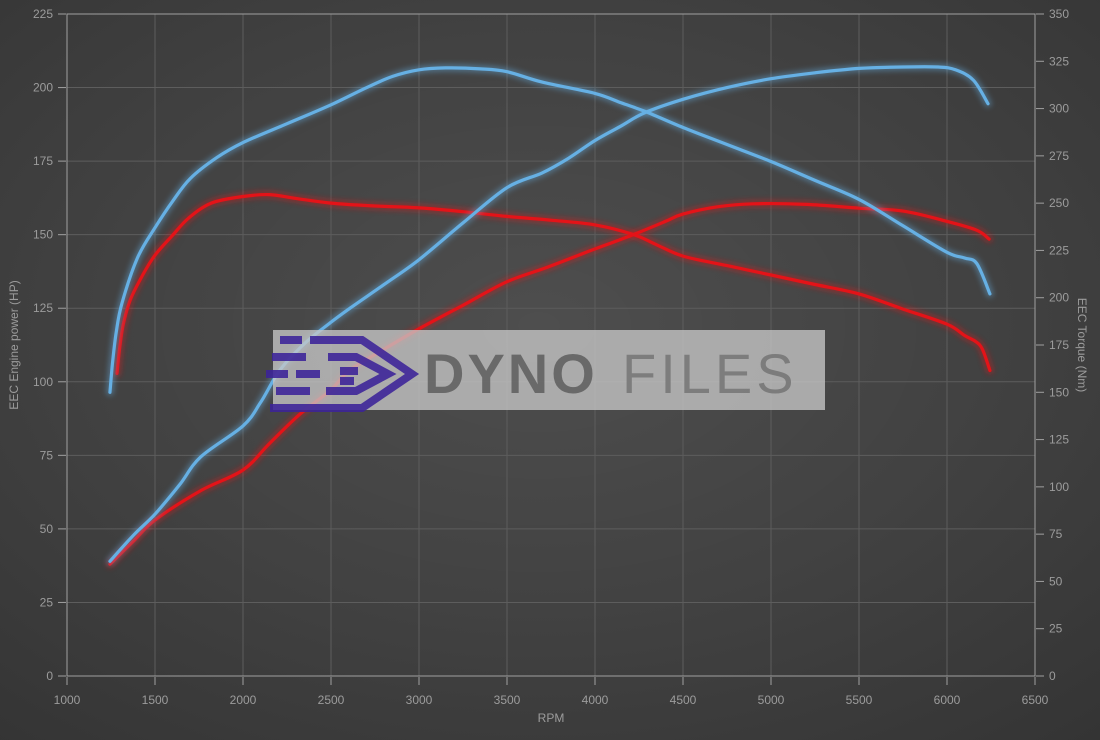 This screenshot has width=1100, height=740. Describe the element at coordinates (1059, 109) in the screenshot. I see `y-right-tick-label: 300` at that location.